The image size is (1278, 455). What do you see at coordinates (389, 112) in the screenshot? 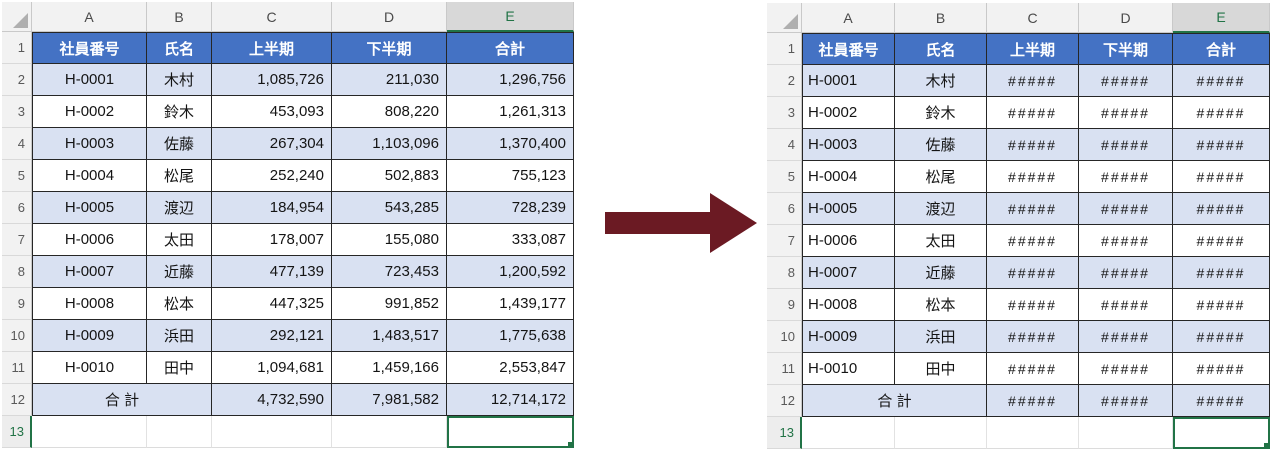
I see `cell-D3: 808,220` at bounding box center [389, 112].